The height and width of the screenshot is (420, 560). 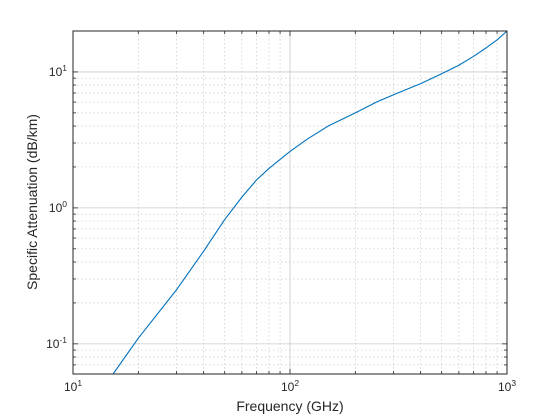 I want to click on x-tick-label: 10¹, so click(x=73, y=386).